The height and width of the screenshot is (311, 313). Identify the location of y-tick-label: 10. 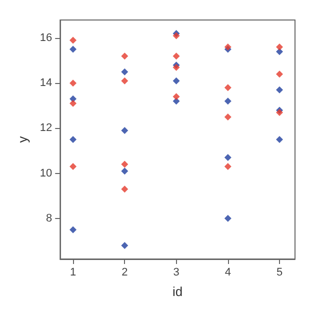
(46, 173).